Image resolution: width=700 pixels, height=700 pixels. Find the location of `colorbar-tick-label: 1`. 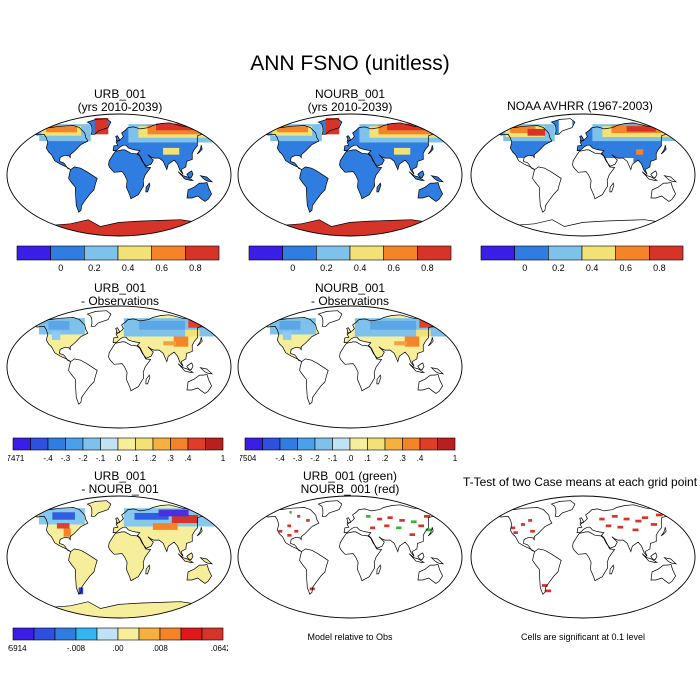

colorbar-tick-label: 1 is located at coordinates (223, 458).